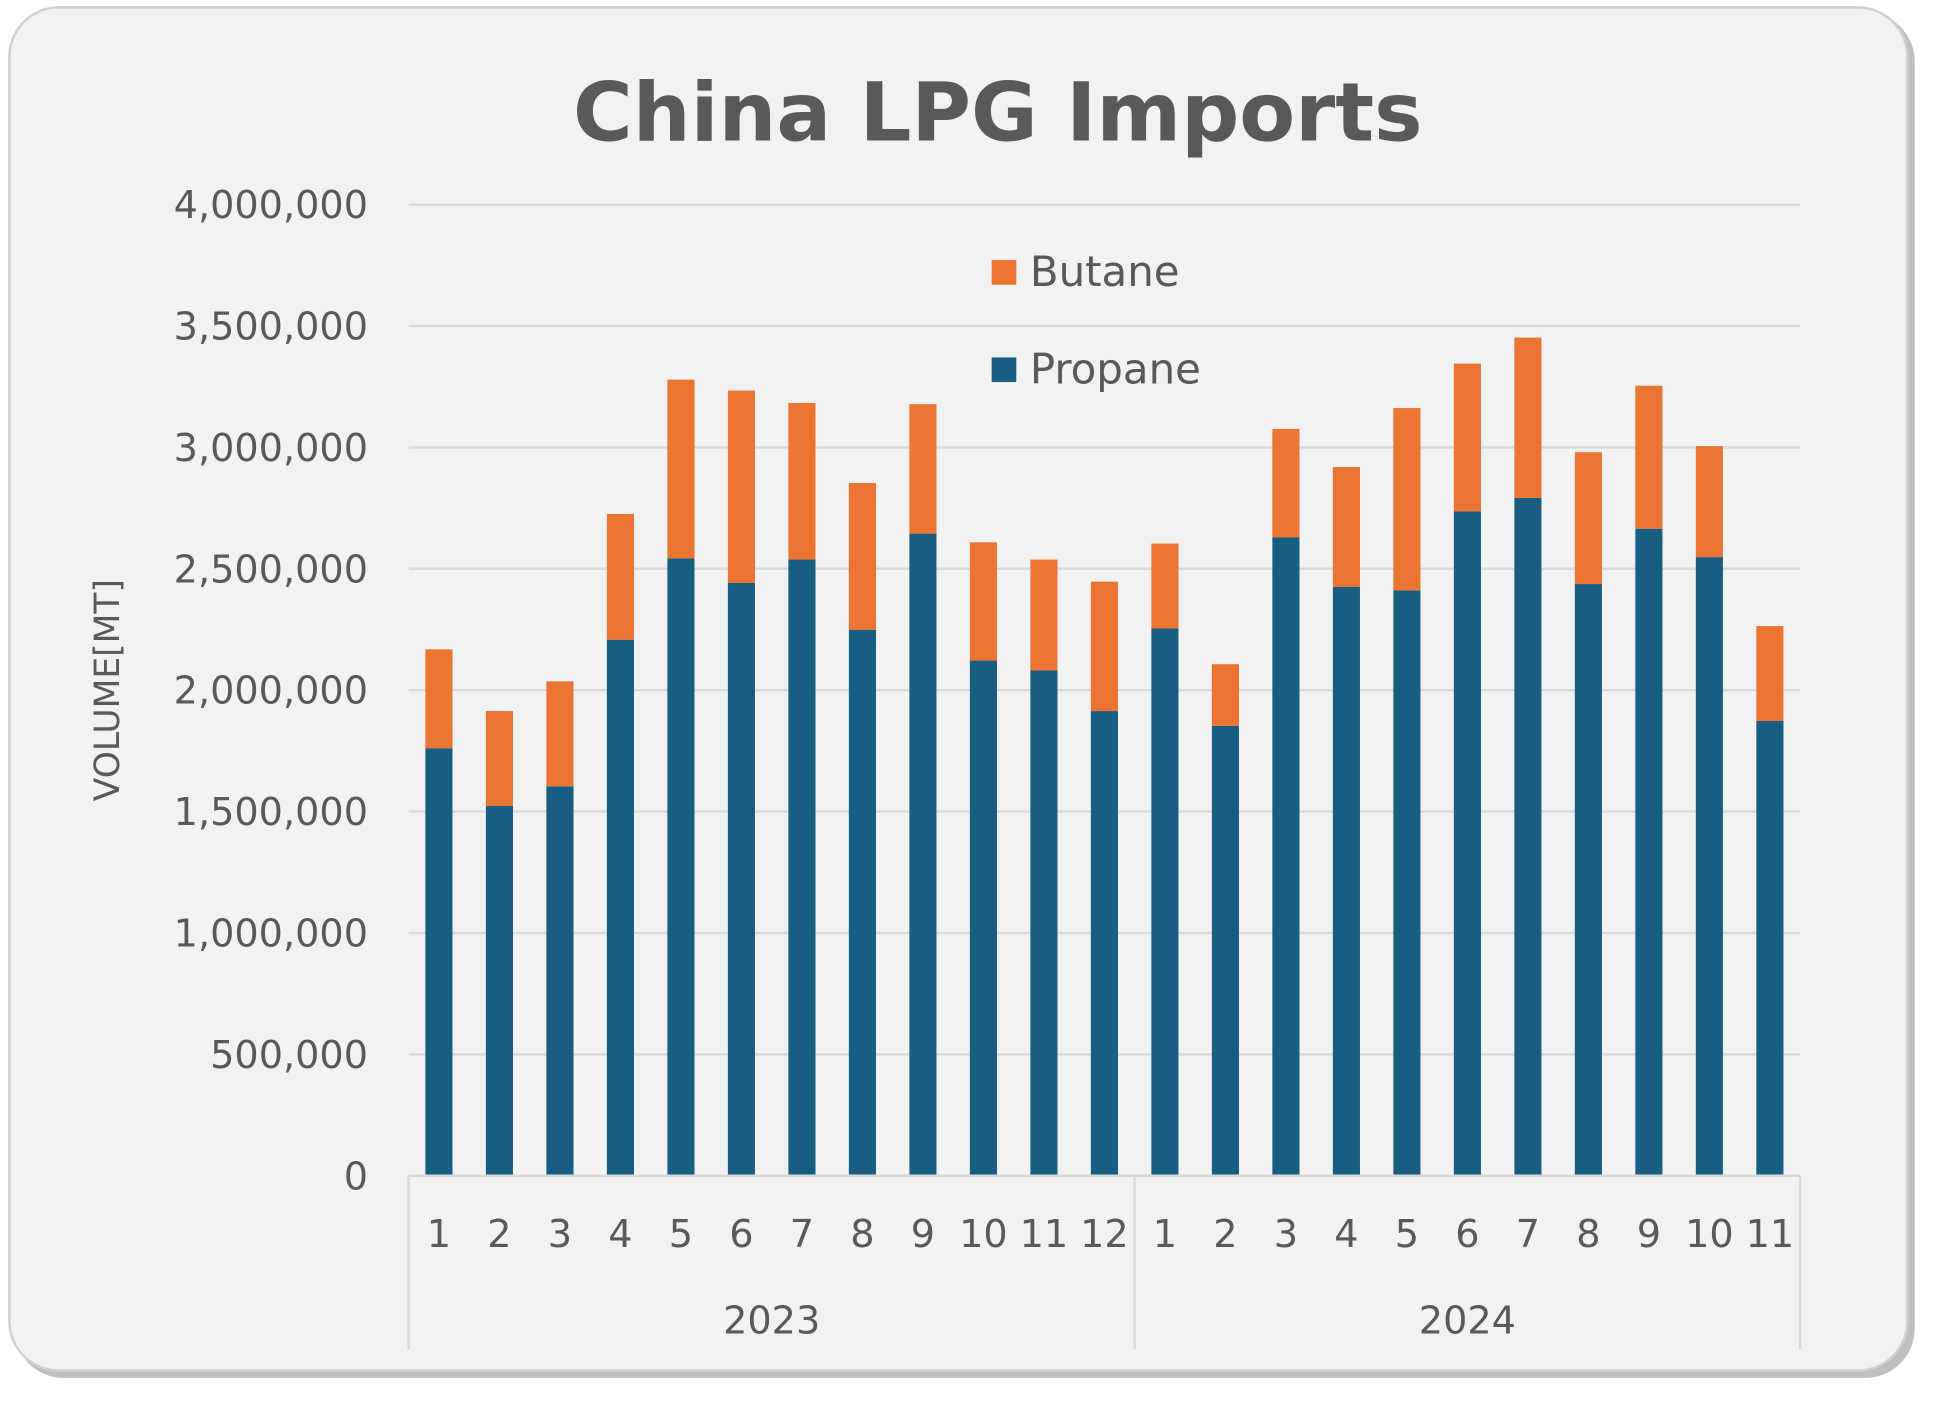  Describe the element at coordinates (998, 113) in the screenshot. I see `chart-title: China LPG Imports` at that location.